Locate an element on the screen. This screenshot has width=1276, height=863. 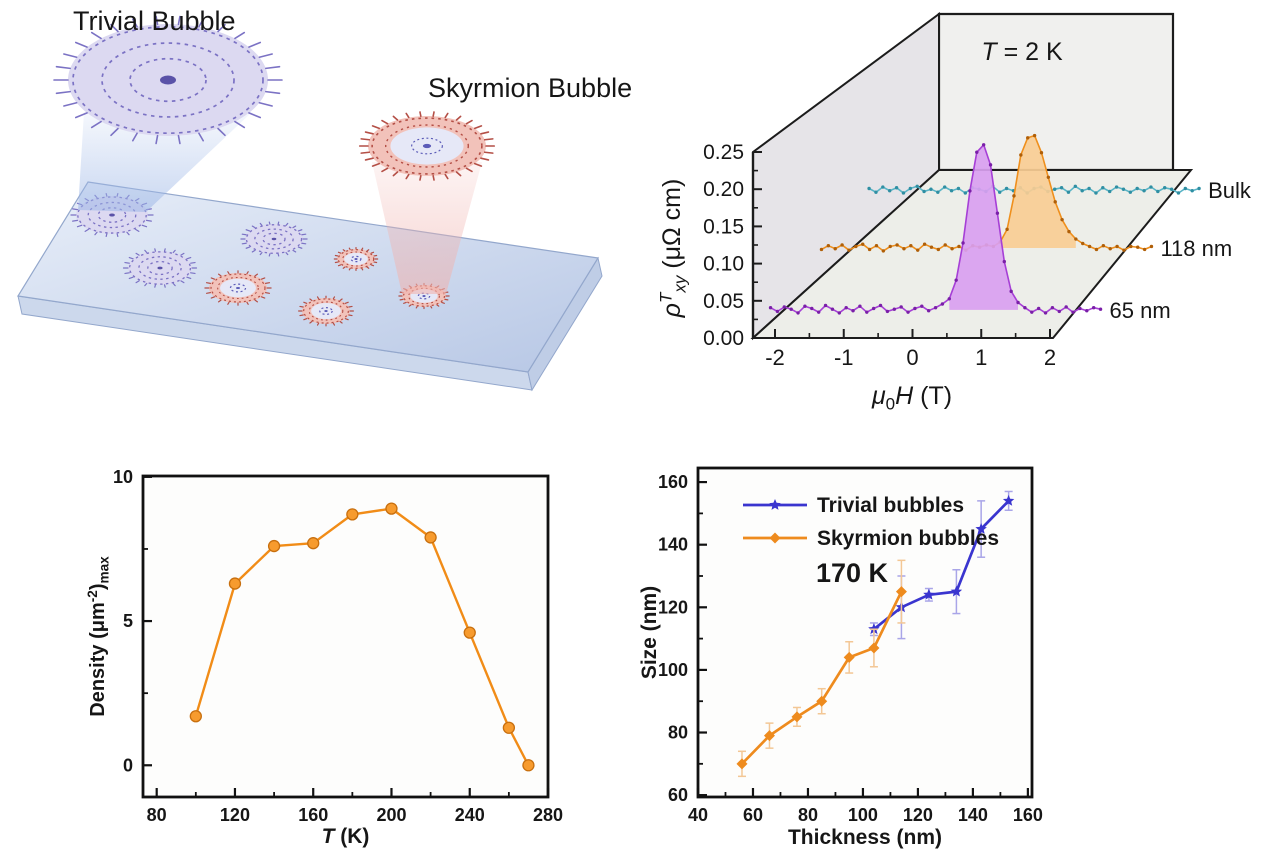
tspan-shape: Skyrmion bubbles is located at coordinates (908, 538).